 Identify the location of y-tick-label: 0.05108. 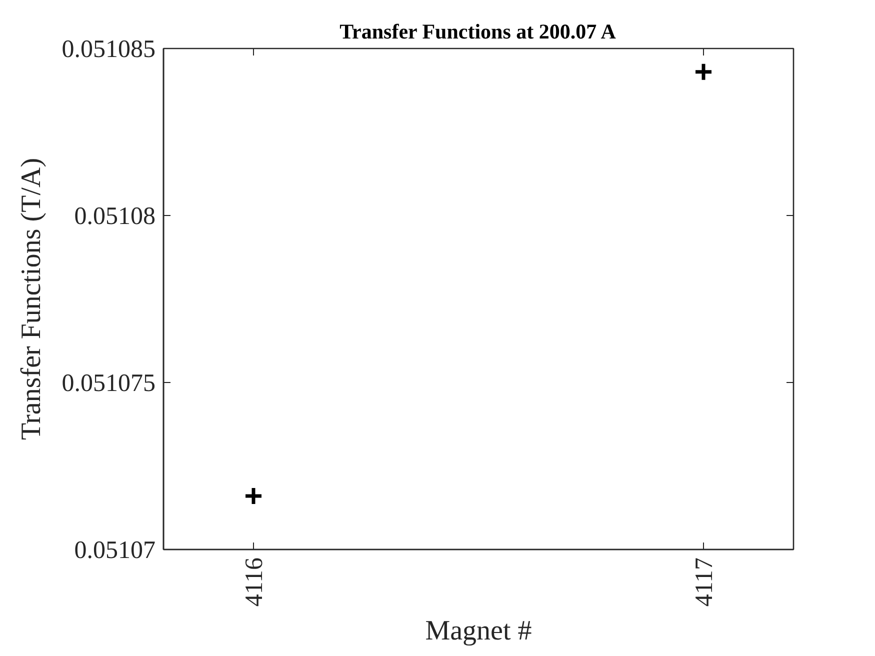
(115, 216).